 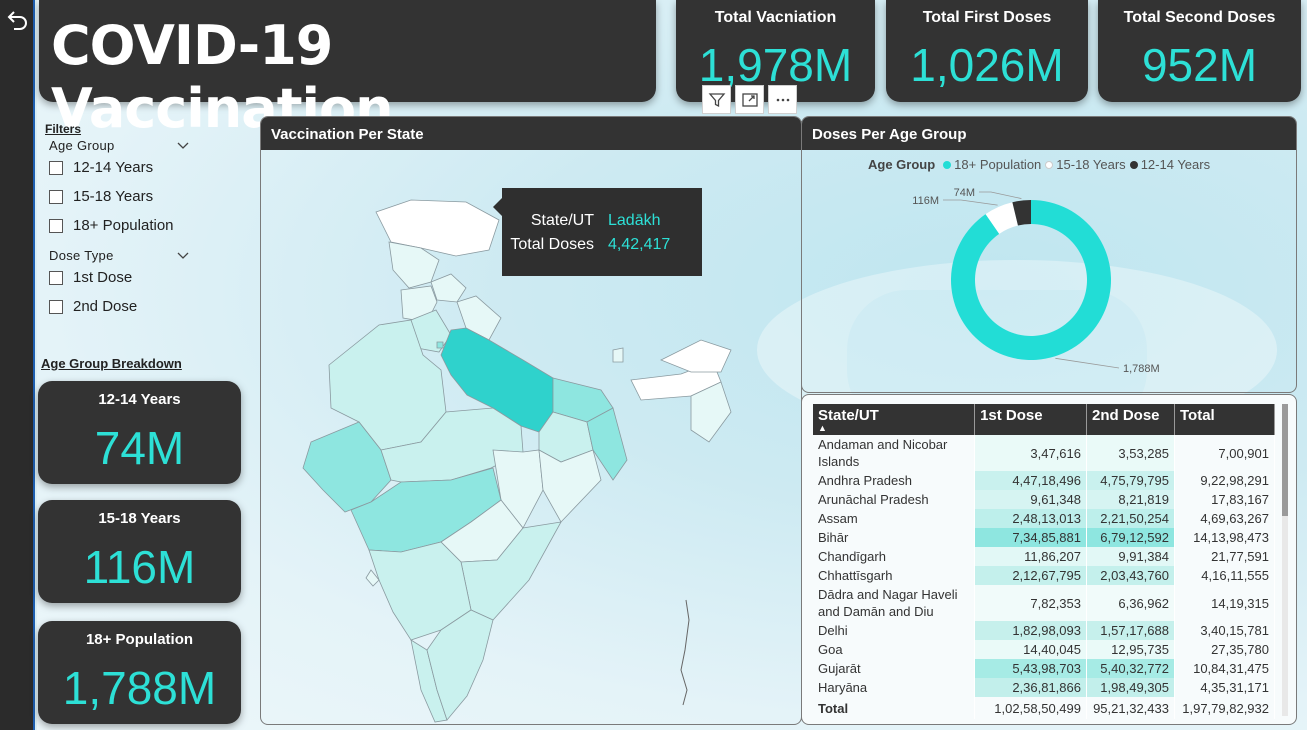 I want to click on option-label: 15-18 Years, so click(x=113, y=196).